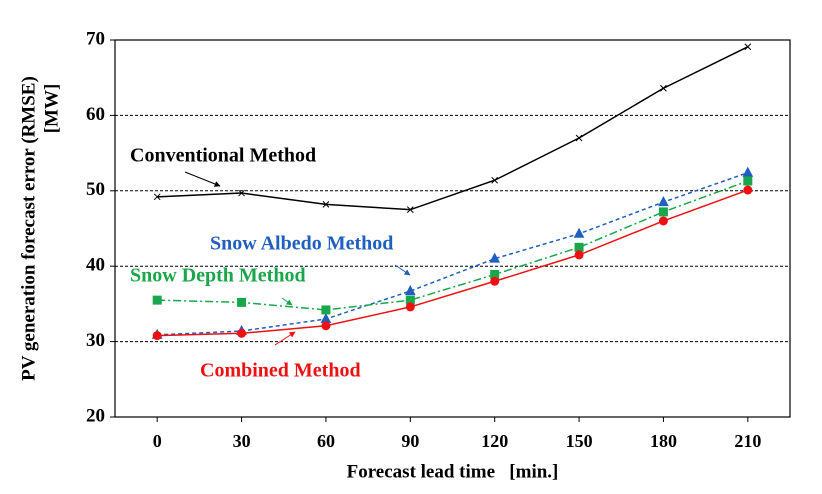 This screenshot has width=822, height=494. What do you see at coordinates (301, 244) in the screenshot?
I see `series-label: Snow Albedo Method` at bounding box center [301, 244].